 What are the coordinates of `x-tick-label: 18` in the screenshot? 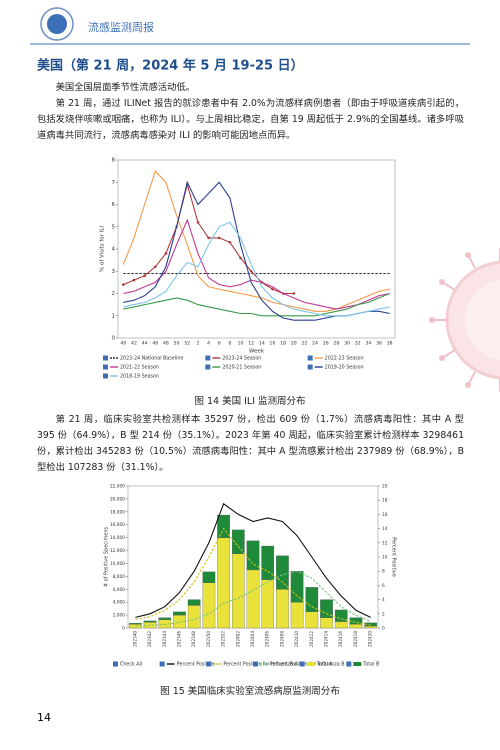 It's located at (283, 344).